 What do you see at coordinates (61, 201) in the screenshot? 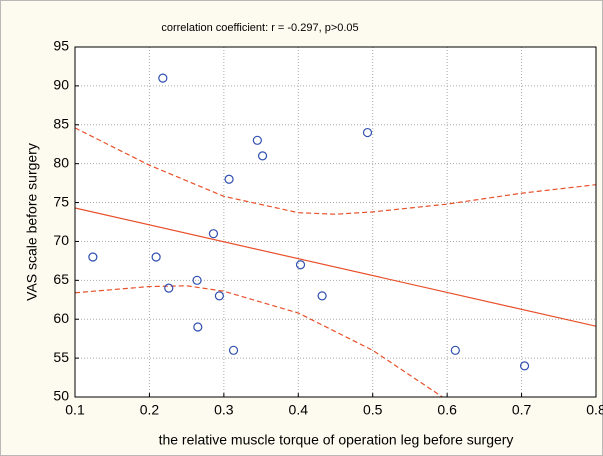
I see `y-tick-label: 75` at bounding box center [61, 201].